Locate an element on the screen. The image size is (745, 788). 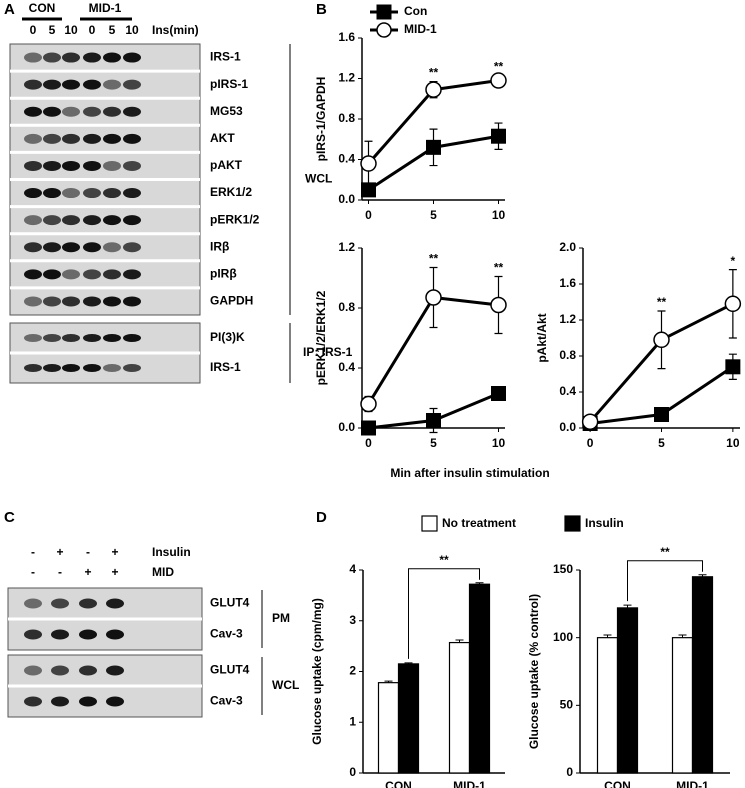
band-label: pIRβ is located at coordinates (223, 274).